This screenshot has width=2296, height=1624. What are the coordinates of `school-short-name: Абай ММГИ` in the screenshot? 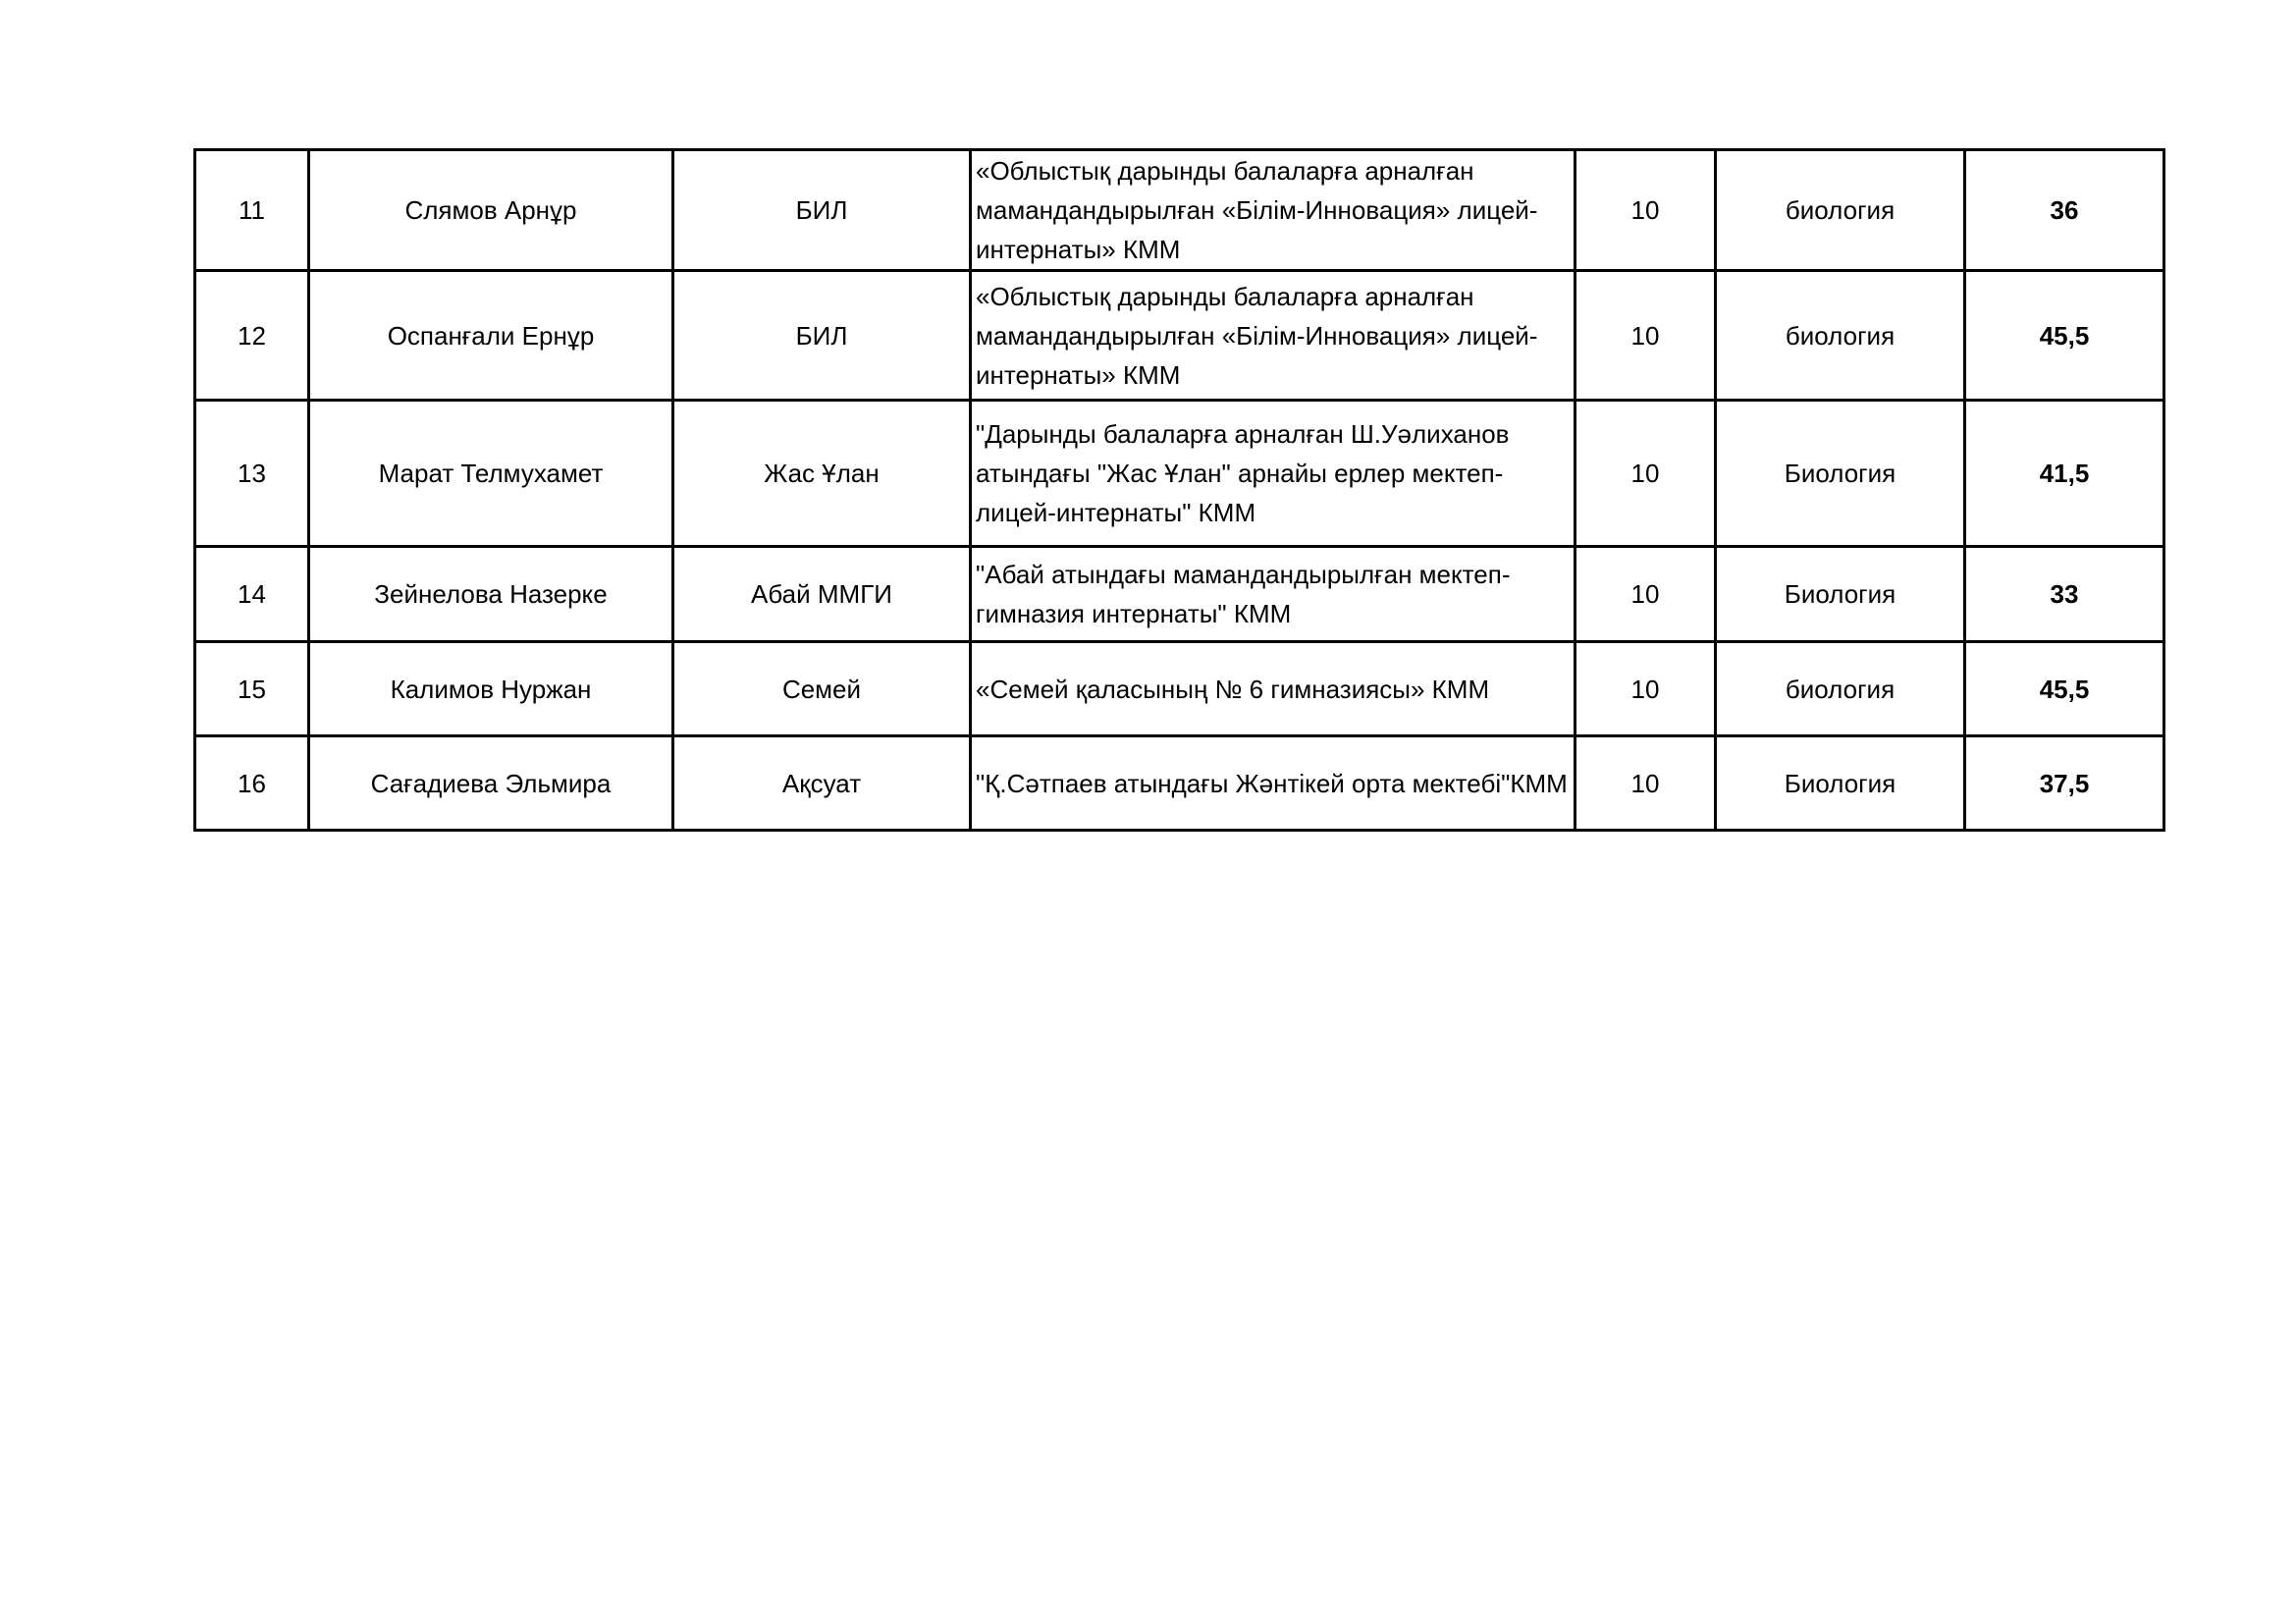 It's located at (821, 594).